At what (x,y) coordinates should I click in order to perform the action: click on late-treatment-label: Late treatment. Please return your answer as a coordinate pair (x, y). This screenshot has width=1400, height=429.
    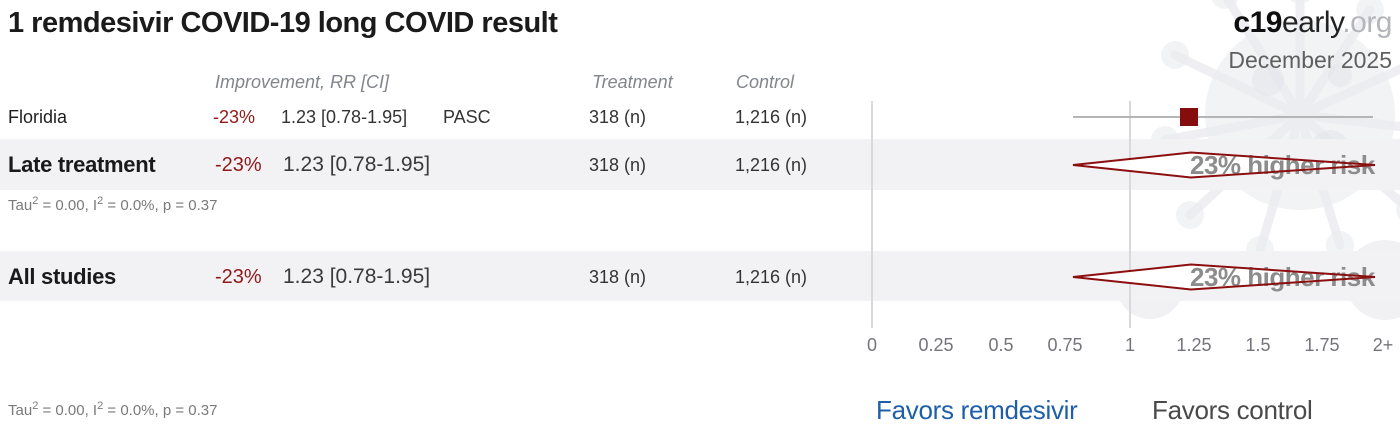
    Looking at the image, I should click on (82, 164).